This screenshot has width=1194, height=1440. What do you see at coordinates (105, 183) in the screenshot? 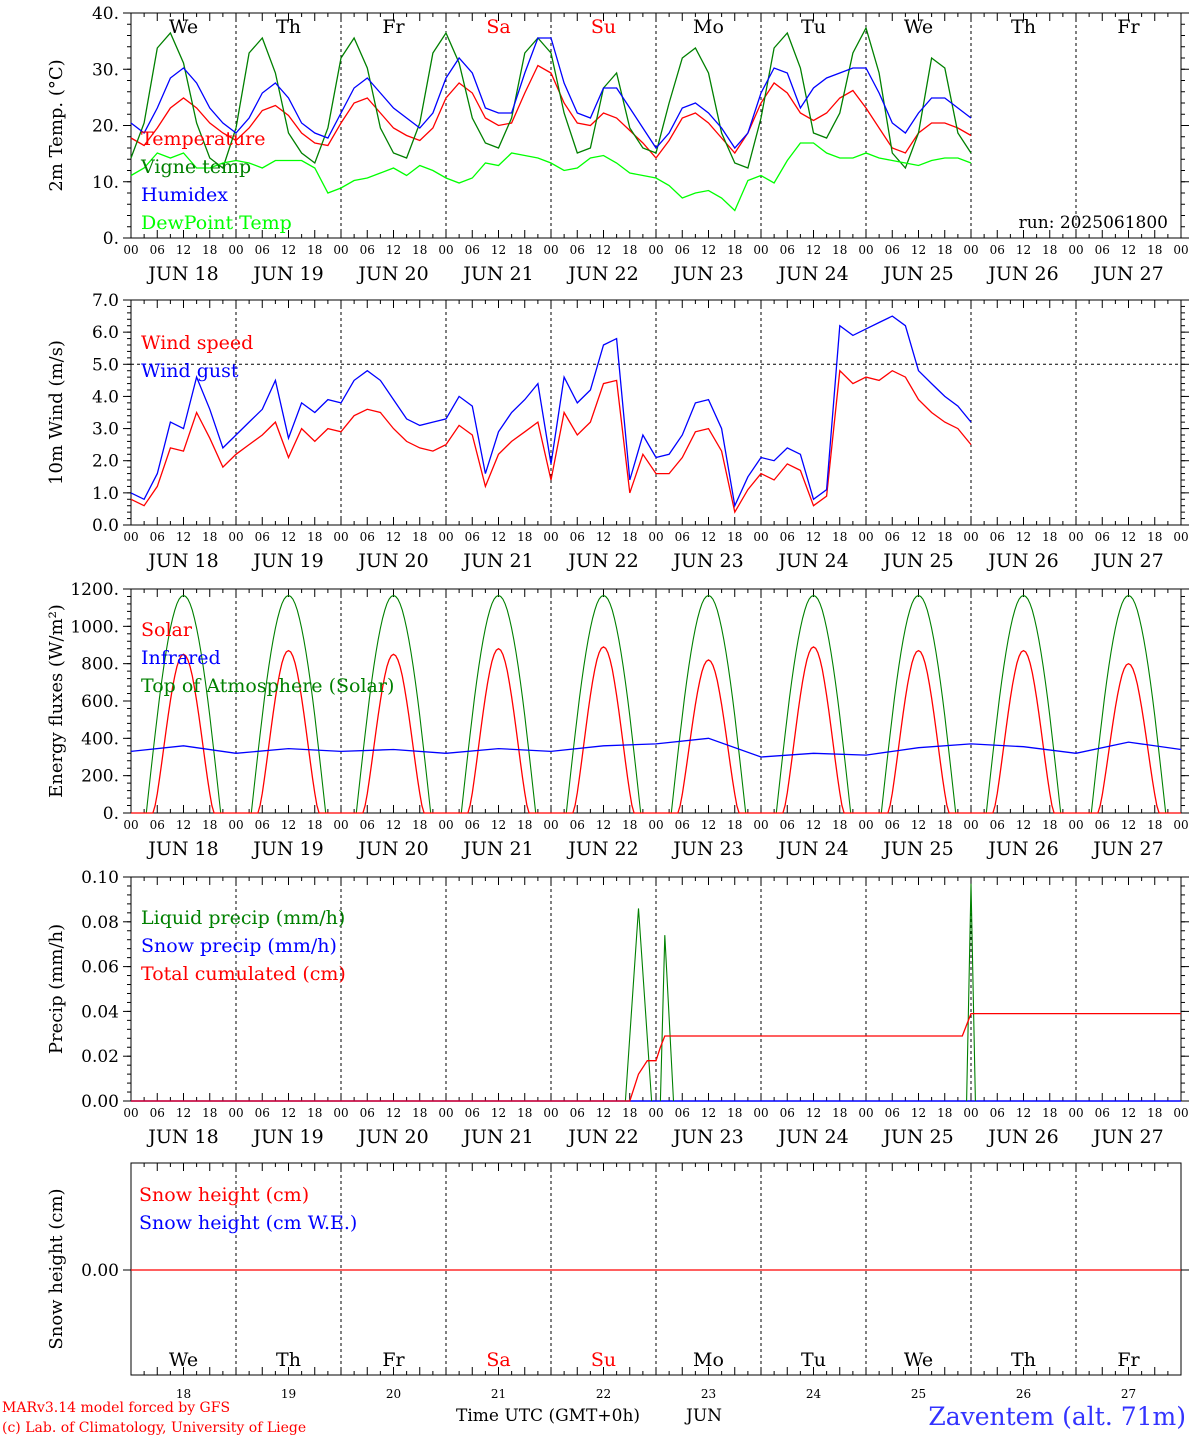
I see `y-tick-label: 10.` at bounding box center [105, 183].